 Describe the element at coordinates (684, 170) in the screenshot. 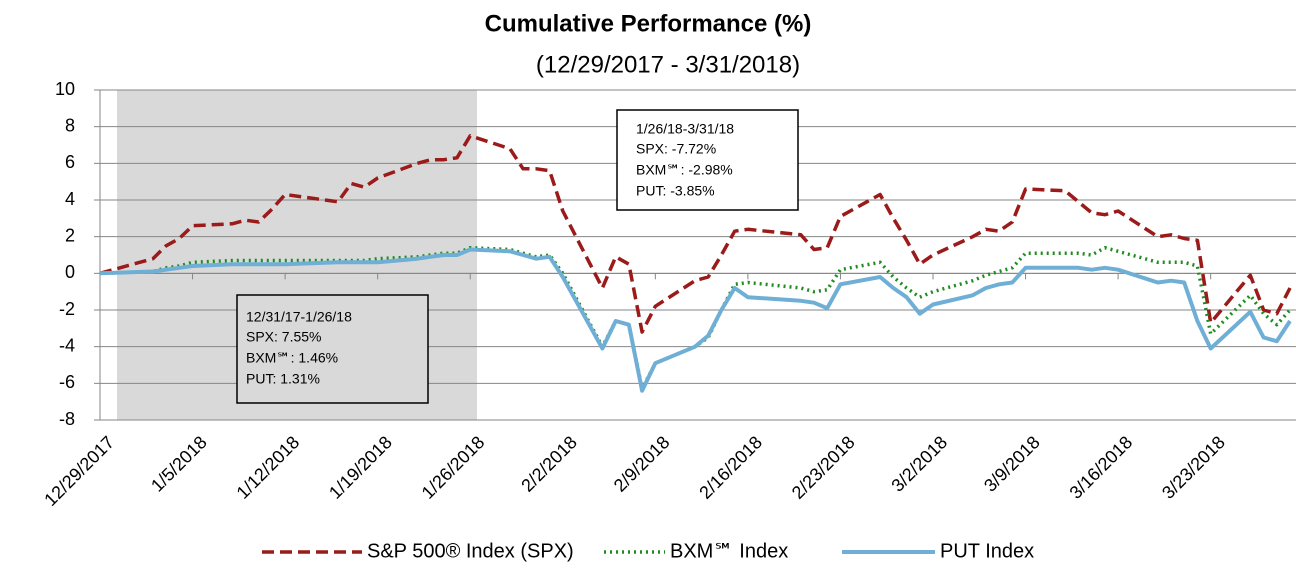

I see `annotation-text: BXM℠: -2.98%` at that location.